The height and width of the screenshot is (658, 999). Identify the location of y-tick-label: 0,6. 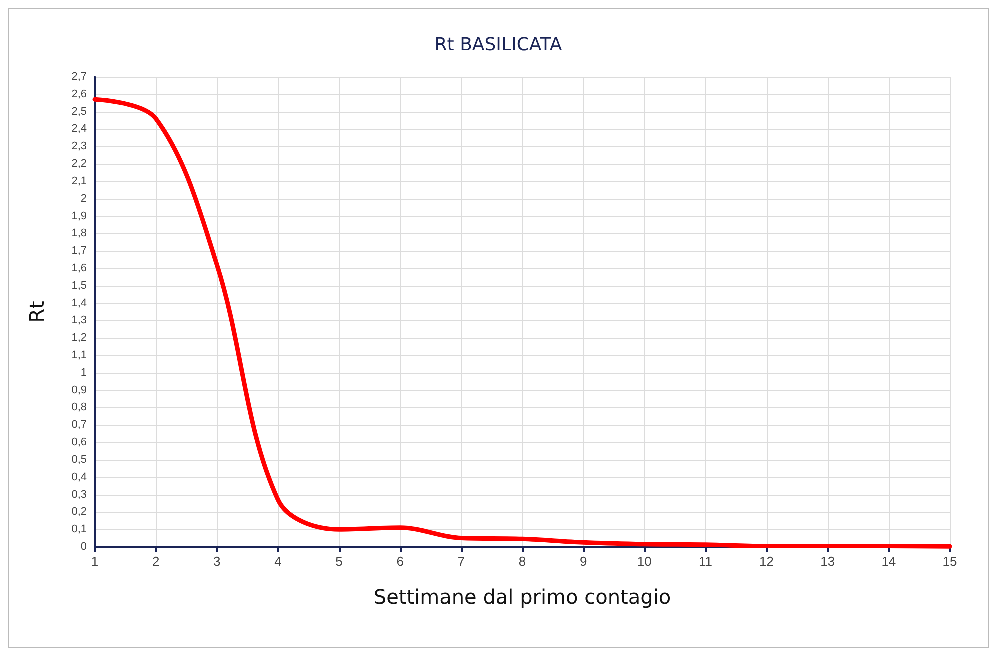
(79, 442).